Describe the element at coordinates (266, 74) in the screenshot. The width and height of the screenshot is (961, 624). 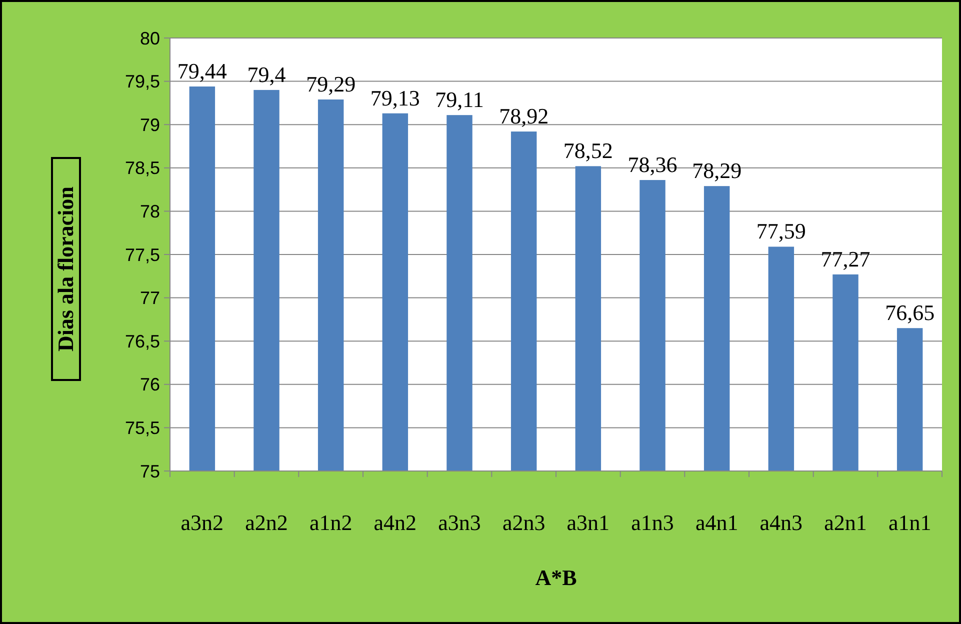
I see `data-label: 79,4` at that location.